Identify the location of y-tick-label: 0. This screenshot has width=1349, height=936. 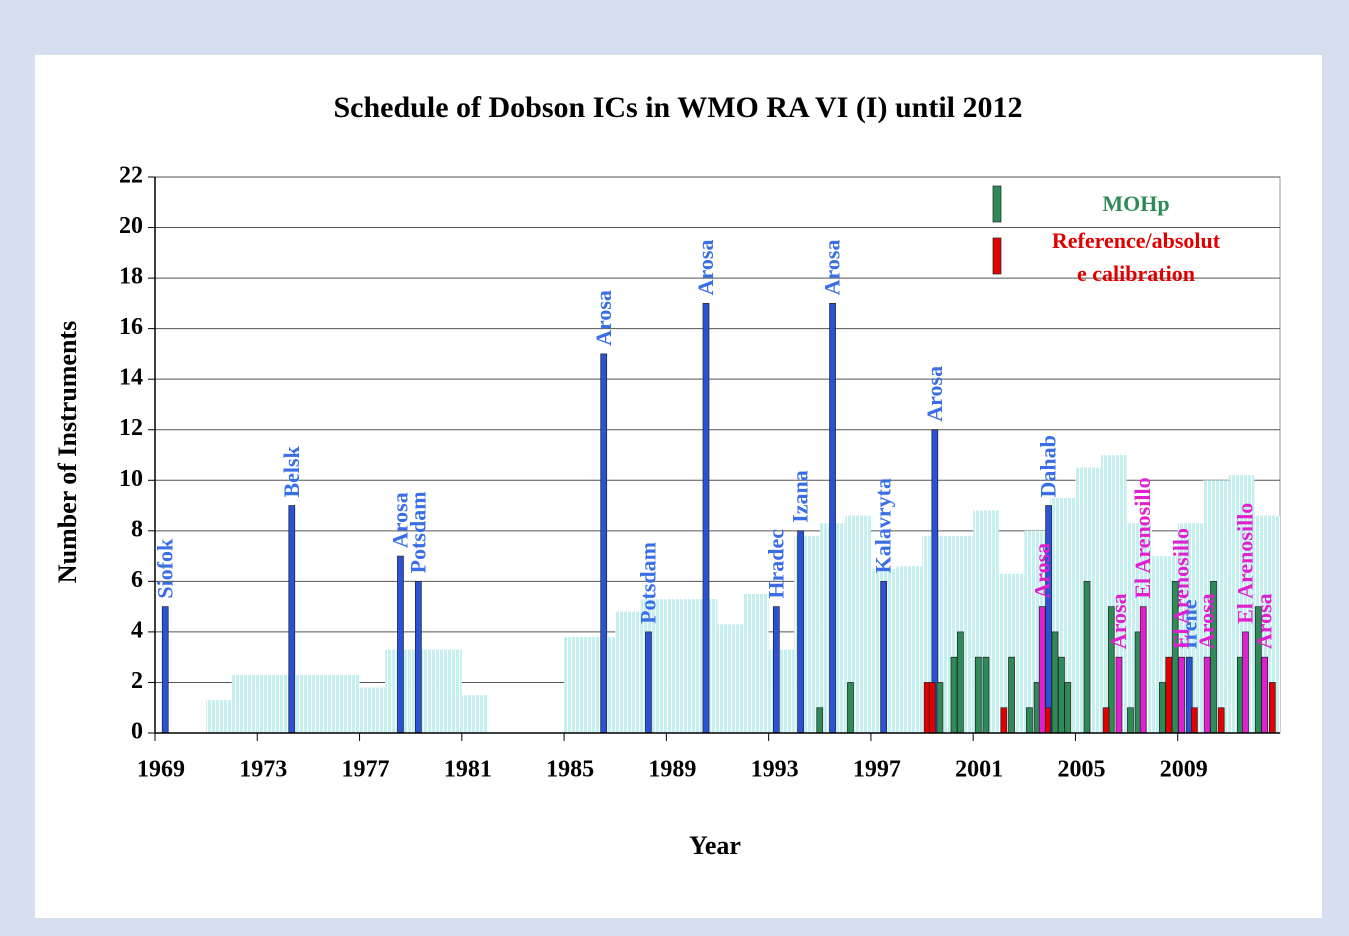
(137, 732).